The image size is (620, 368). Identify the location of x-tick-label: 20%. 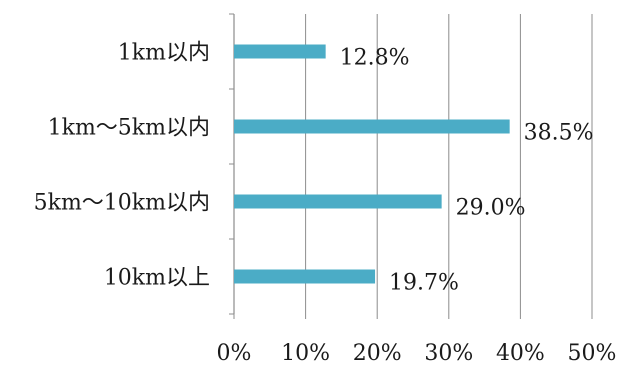
(377, 353).